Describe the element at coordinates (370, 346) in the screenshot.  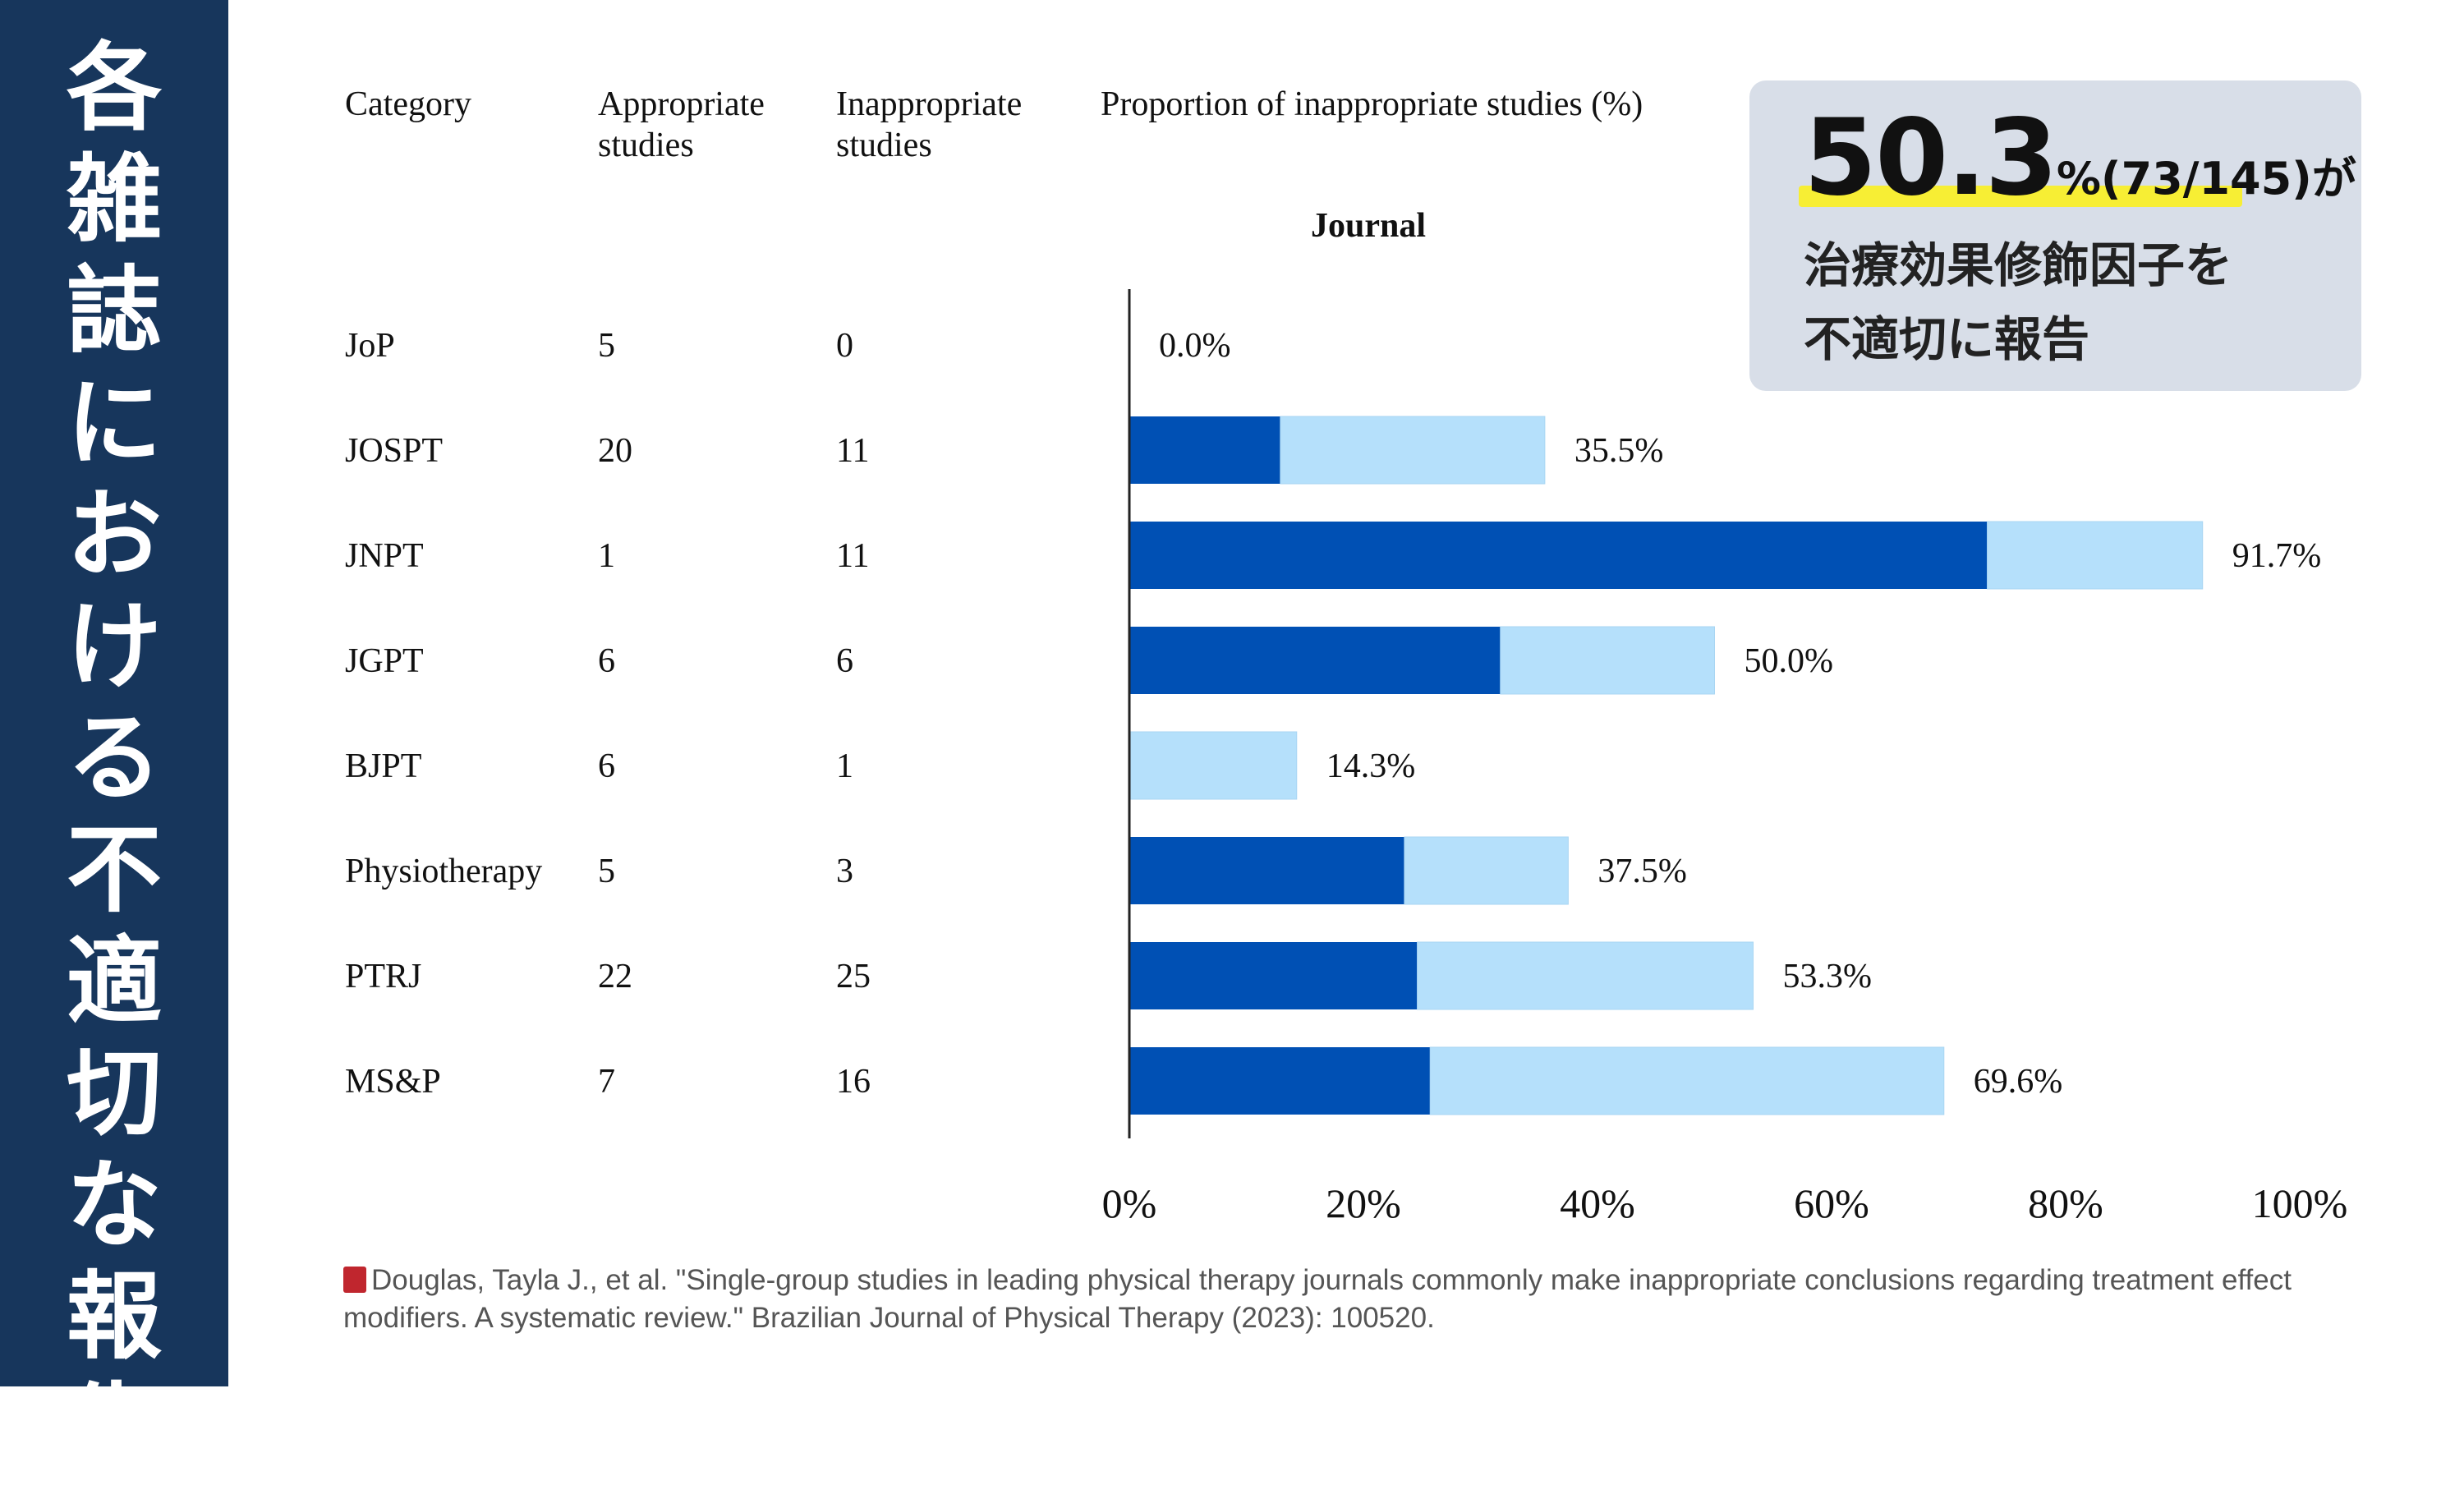
I see `row-category: JoP` at that location.